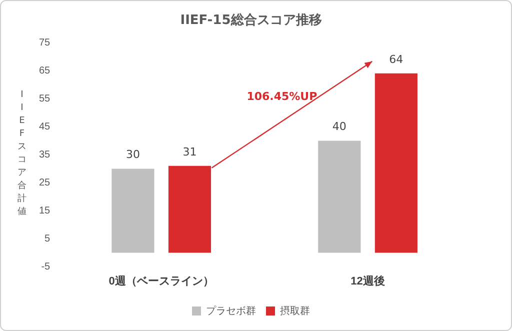  What do you see at coordinates (45, 70) in the screenshot?
I see `y-tick-label: 65` at bounding box center [45, 70].